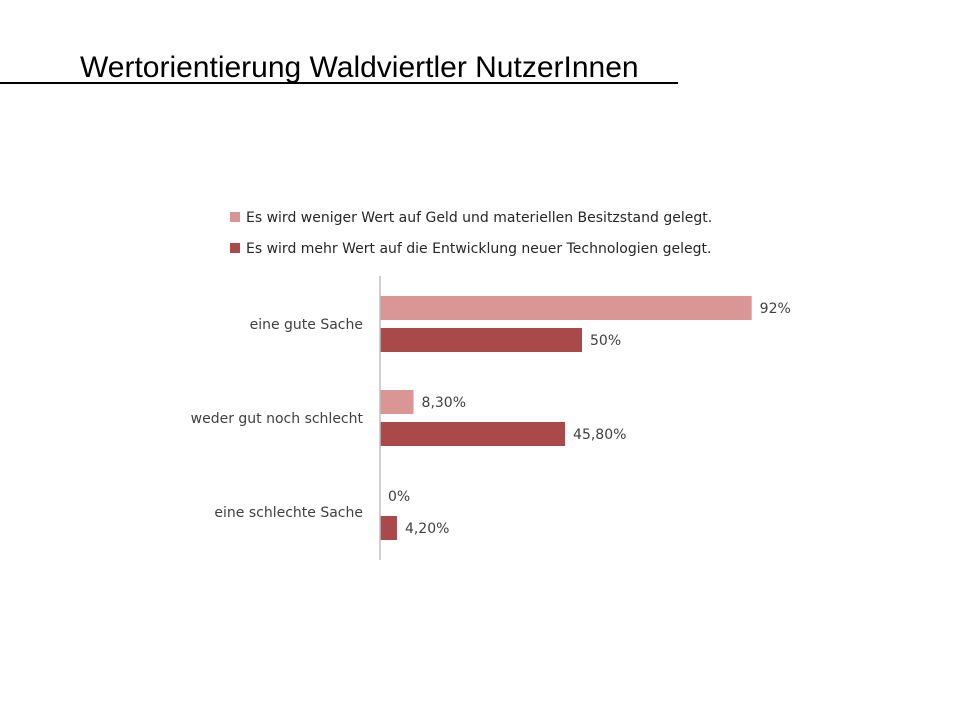 This screenshot has width=960, height=720. I want to click on category-label-2: weder gut noch schlecht, so click(277, 419).